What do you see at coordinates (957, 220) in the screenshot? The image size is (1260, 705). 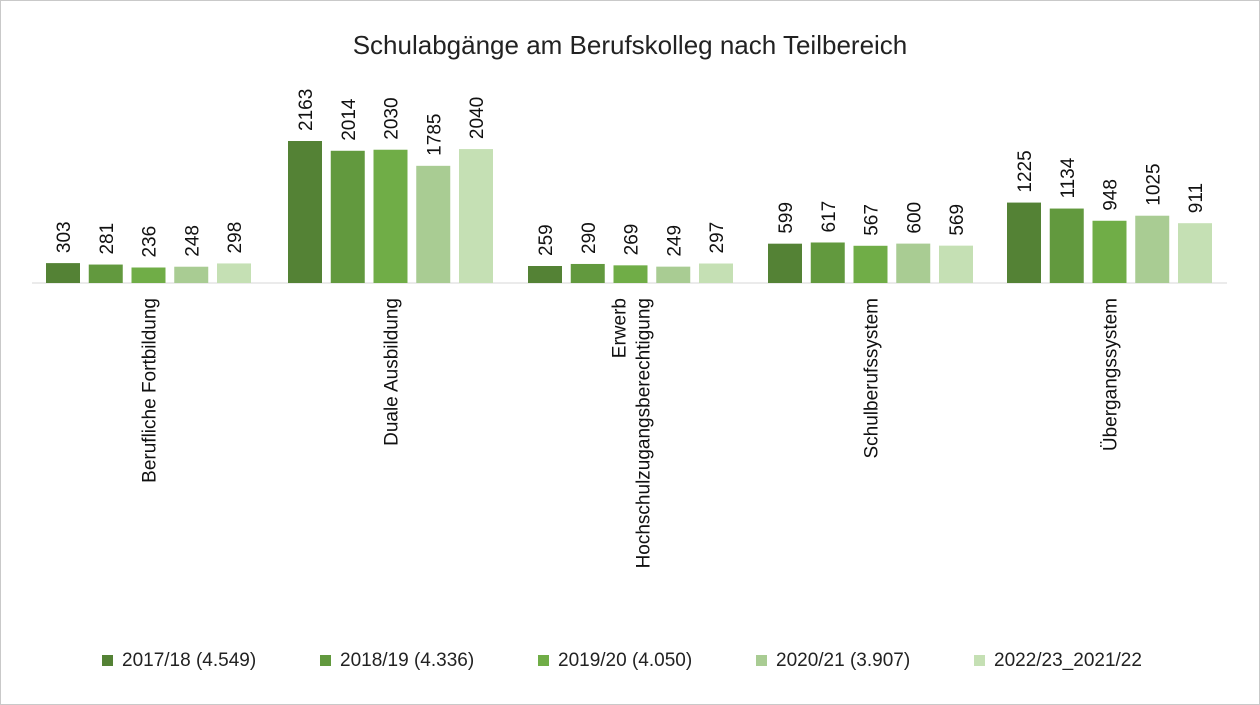 I see `data-label-4-series-5: 569` at bounding box center [957, 220].